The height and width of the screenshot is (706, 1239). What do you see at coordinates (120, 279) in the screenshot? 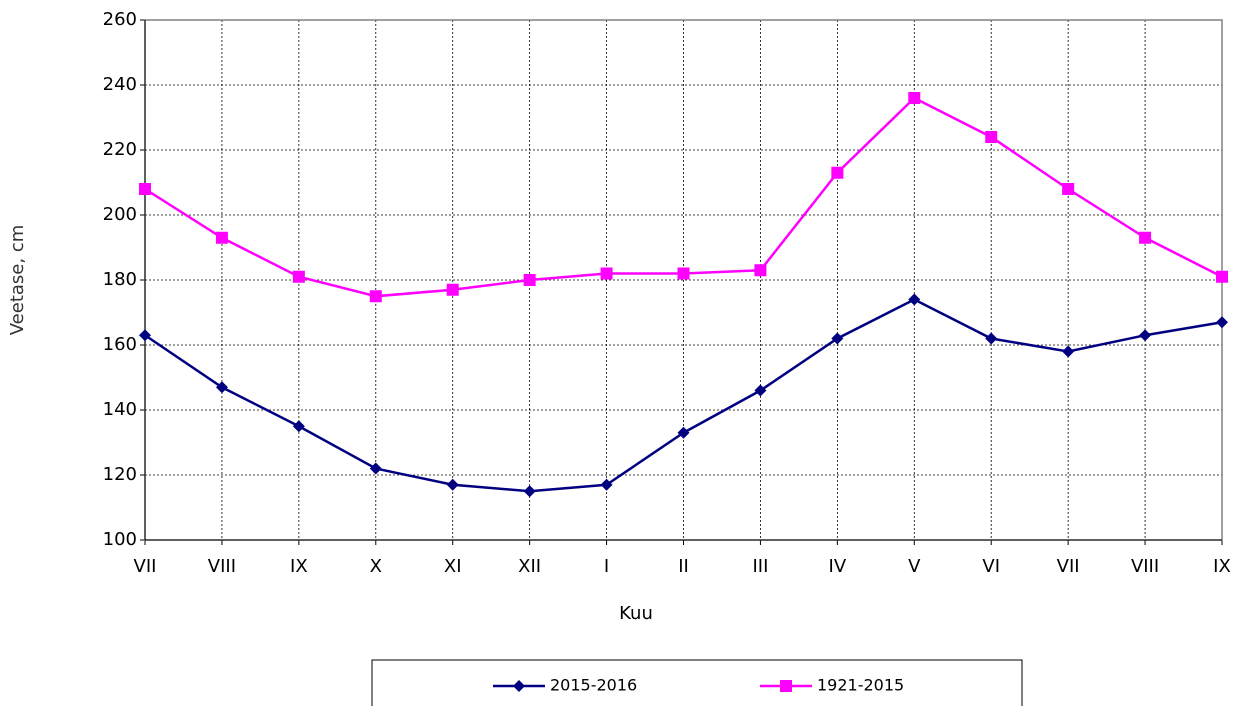
I see `y-tick-label: 180` at bounding box center [120, 279].